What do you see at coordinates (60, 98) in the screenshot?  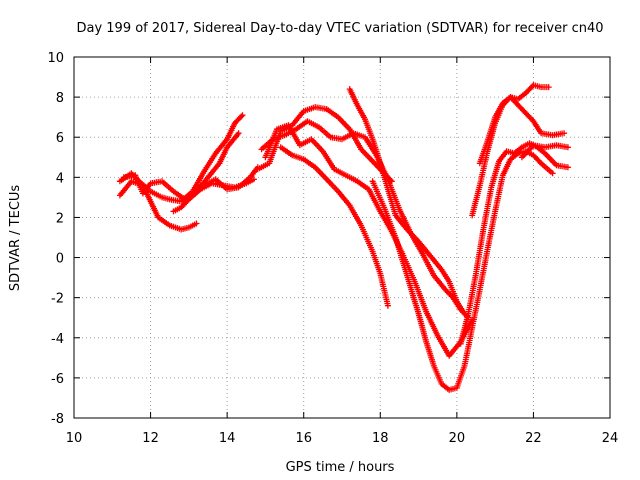 I see `y-tick-label: 8` at bounding box center [60, 98].